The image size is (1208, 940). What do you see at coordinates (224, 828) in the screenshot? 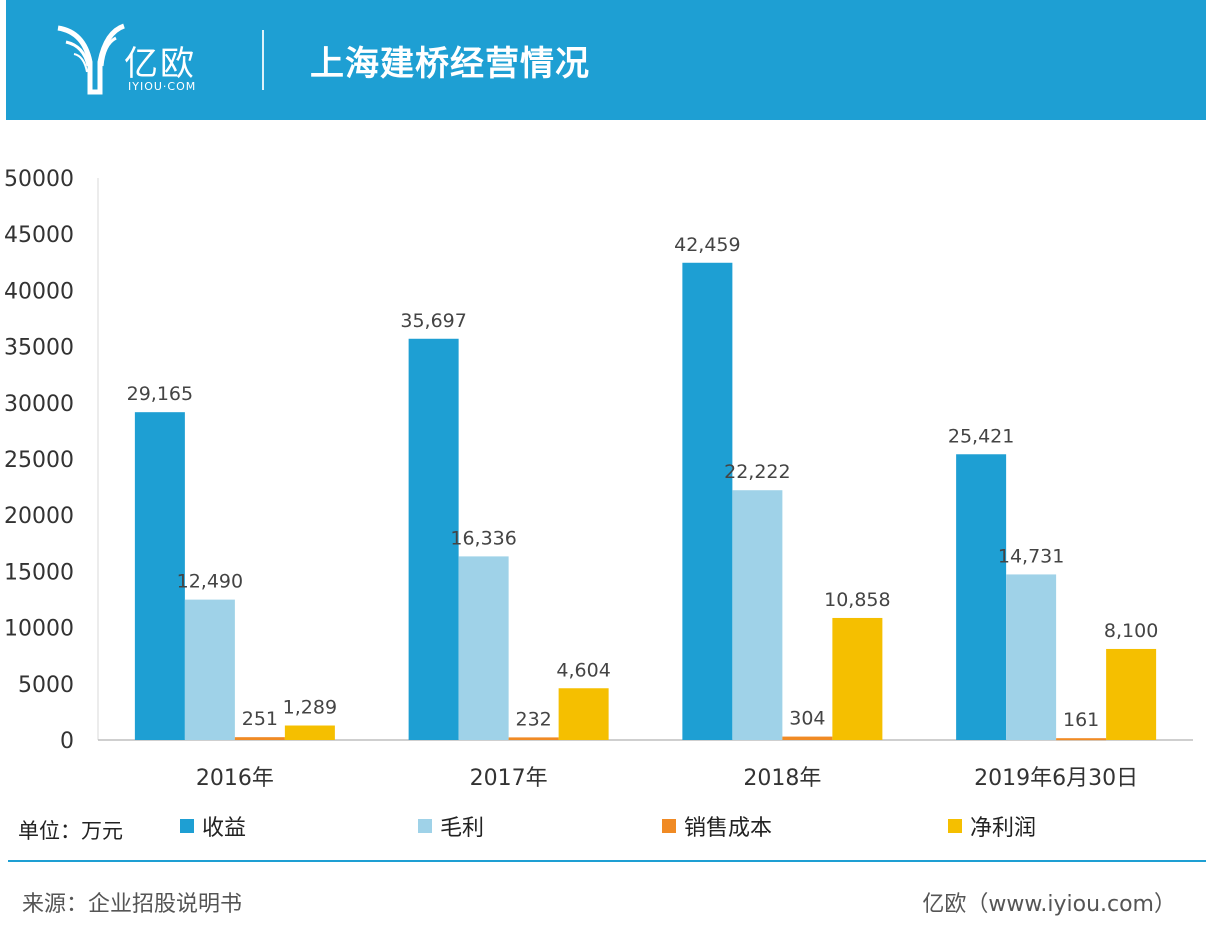
I see `legend-label-revenue: 收益` at bounding box center [224, 828].